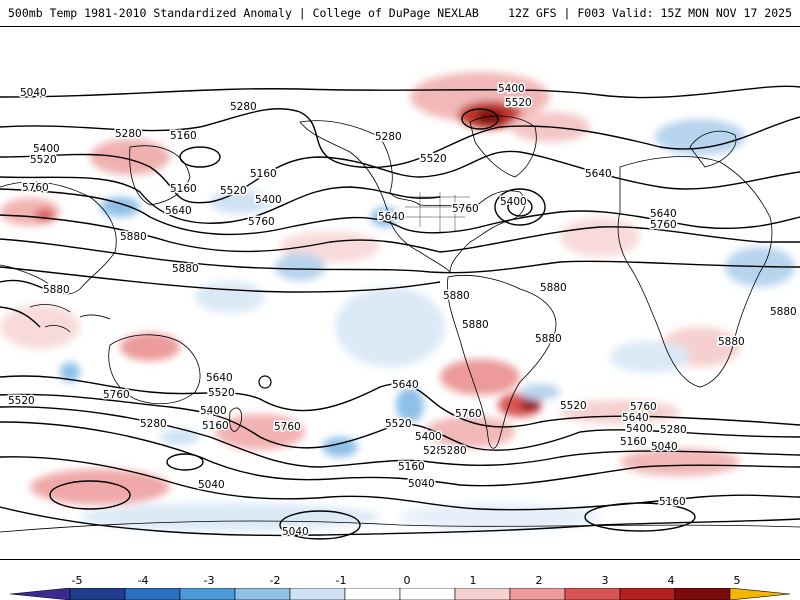 The width and height of the screenshot is (800, 600). I want to click on coast-asia, so click(58, 238).